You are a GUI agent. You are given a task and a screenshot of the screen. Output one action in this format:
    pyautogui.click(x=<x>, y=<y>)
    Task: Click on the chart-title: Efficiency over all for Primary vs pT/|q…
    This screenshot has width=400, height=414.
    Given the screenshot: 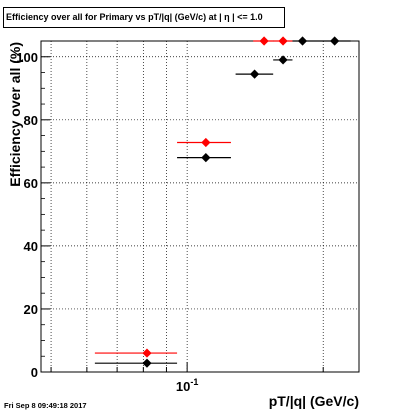 What is the action you would take?
    pyautogui.click(x=144, y=17)
    